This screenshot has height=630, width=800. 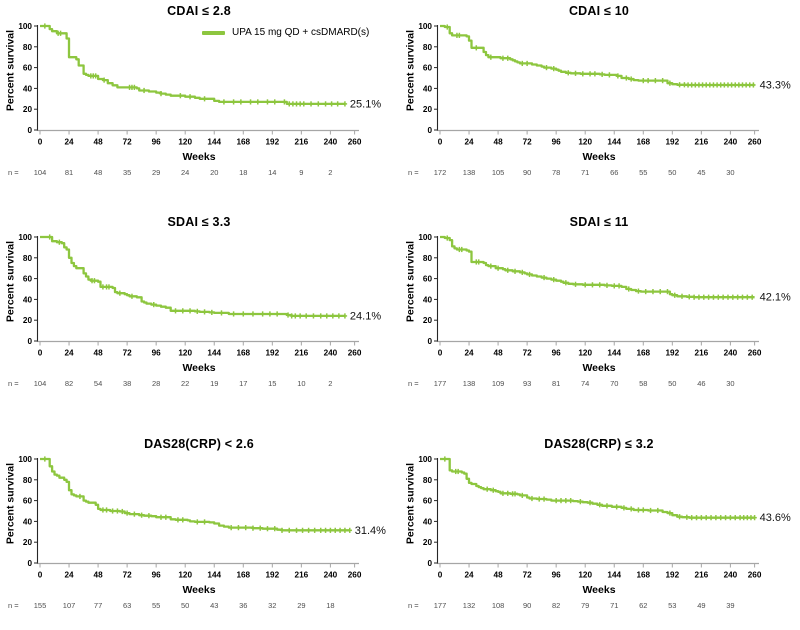 What do you see at coordinates (599, 11) in the screenshot?
I see `panel-title: CDAI ≤ 10` at bounding box center [599, 11].